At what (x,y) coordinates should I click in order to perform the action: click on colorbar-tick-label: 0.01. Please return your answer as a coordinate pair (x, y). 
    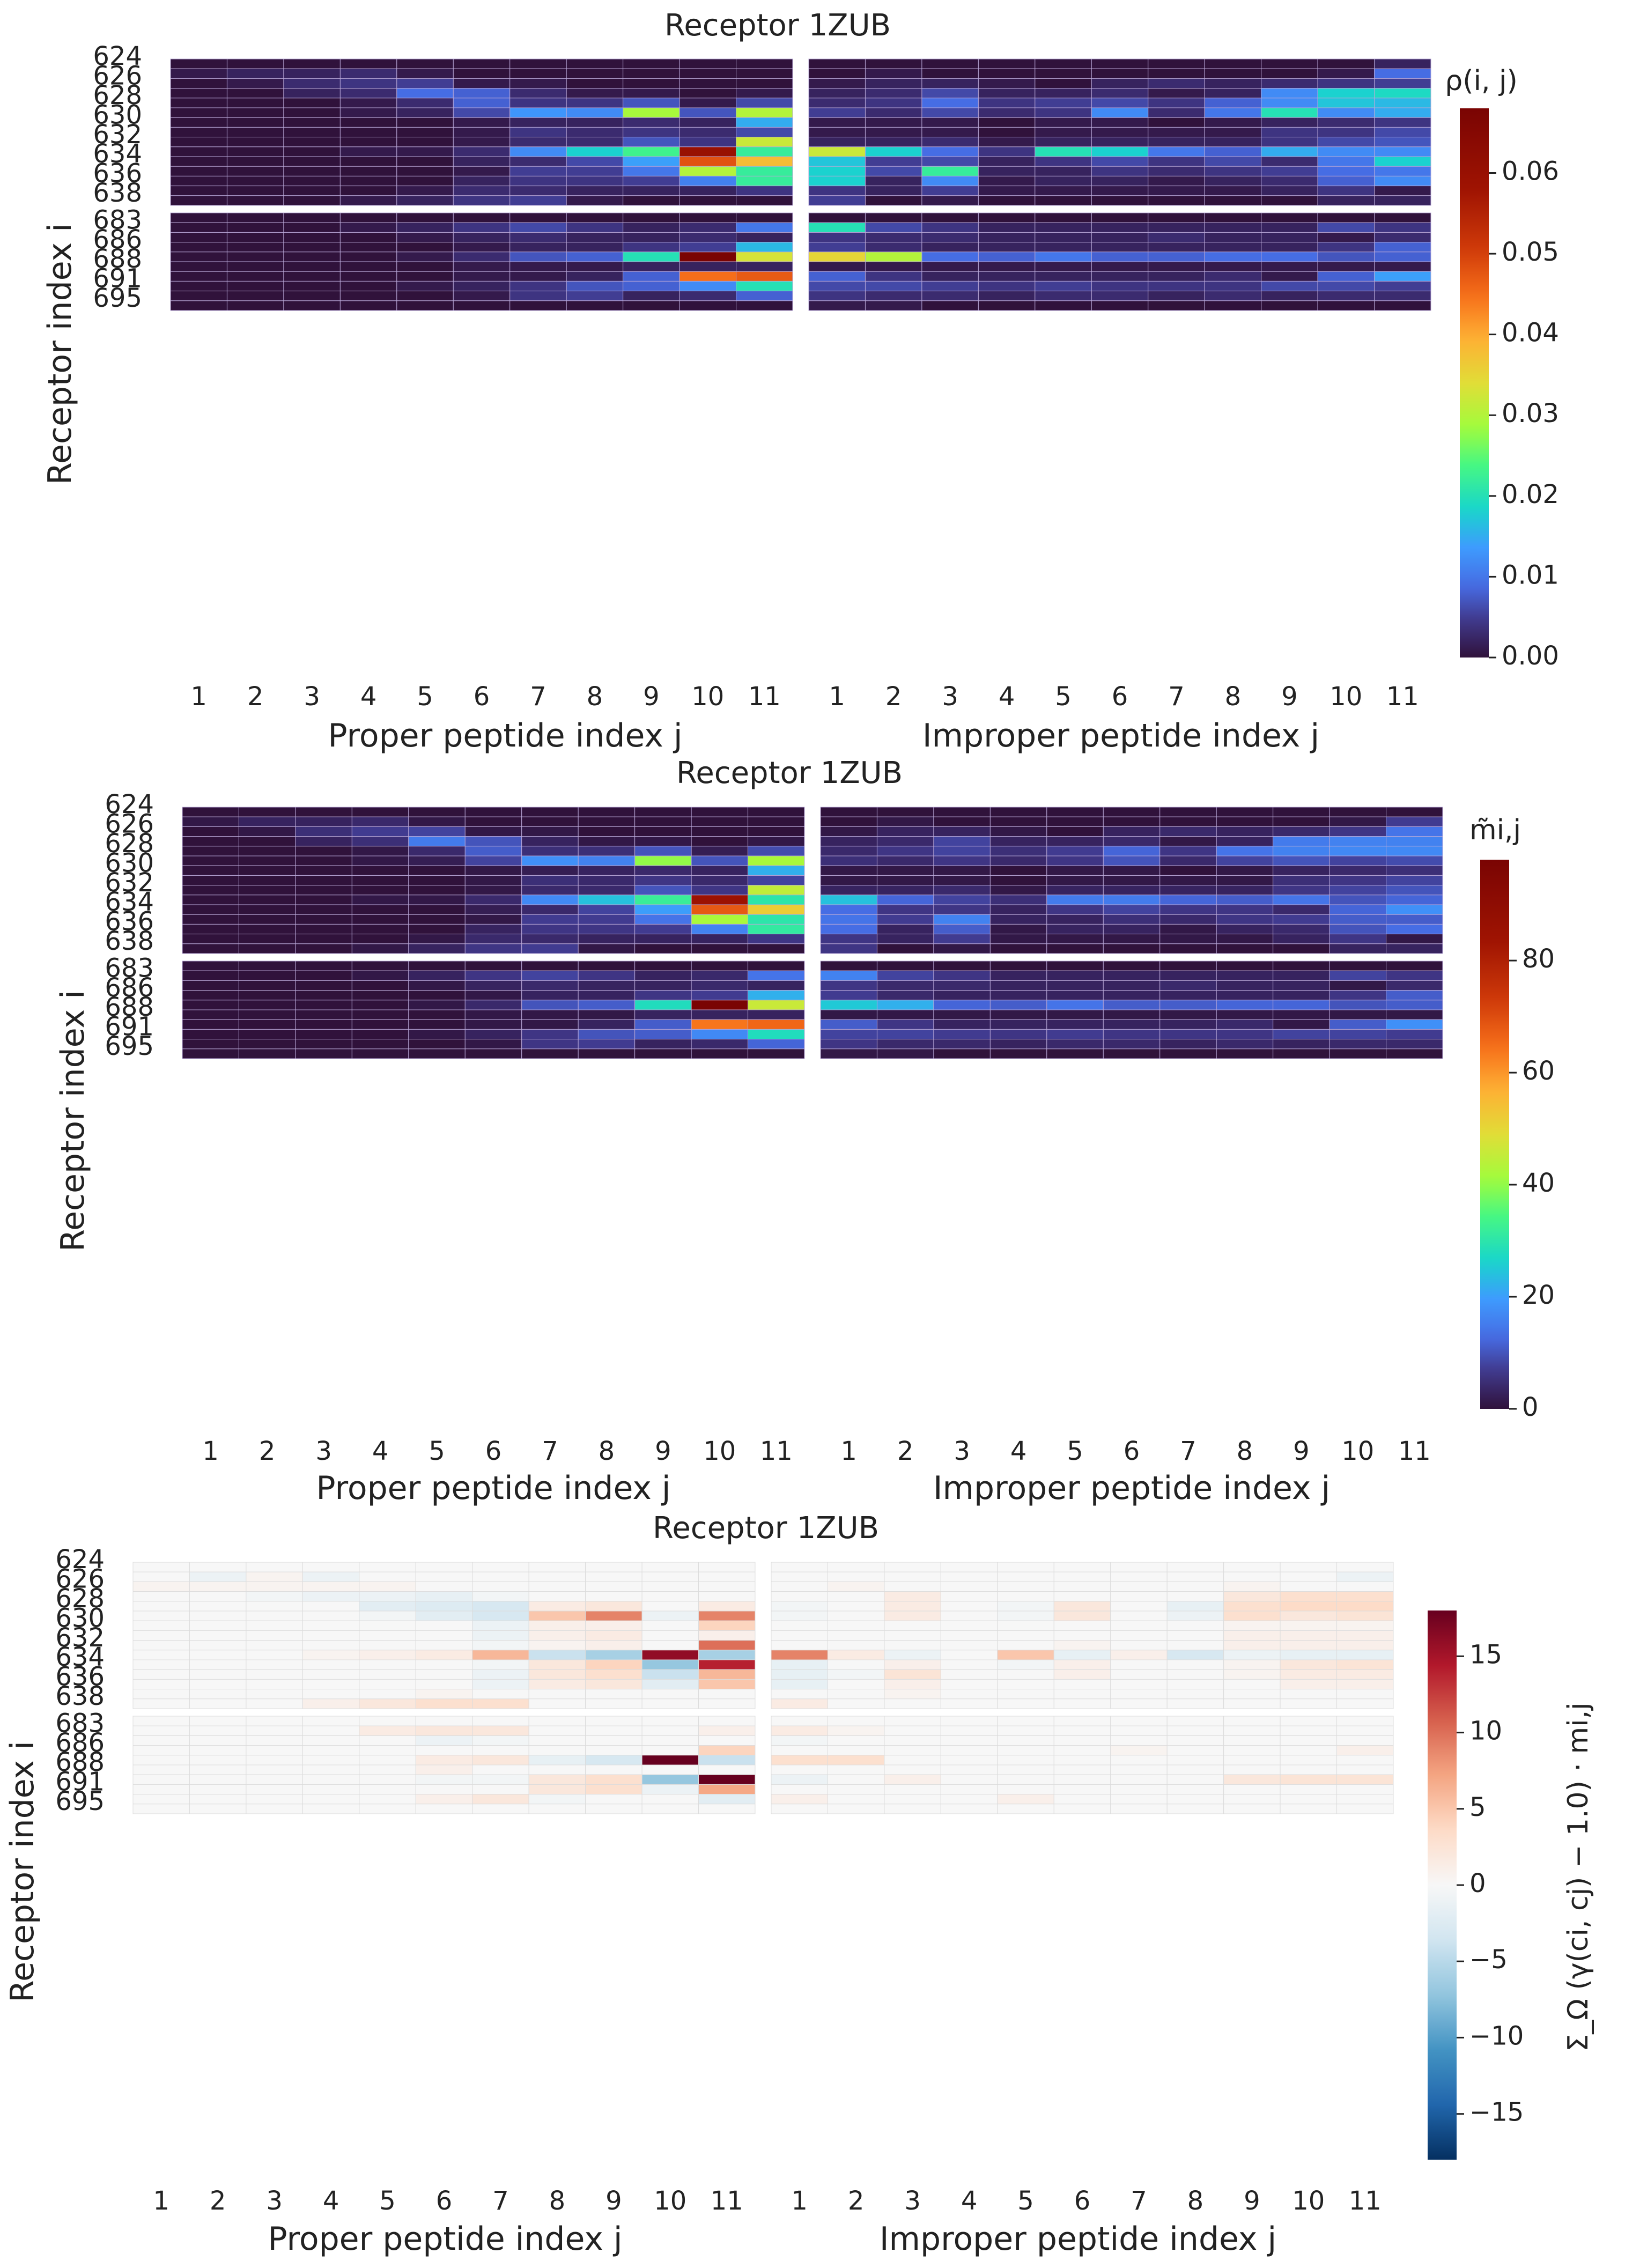
    Looking at the image, I should click on (1530, 575).